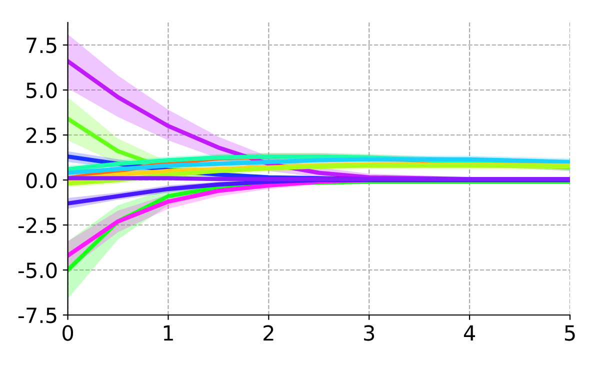  I want to click on x-tick-label: 0, so click(68, 333).